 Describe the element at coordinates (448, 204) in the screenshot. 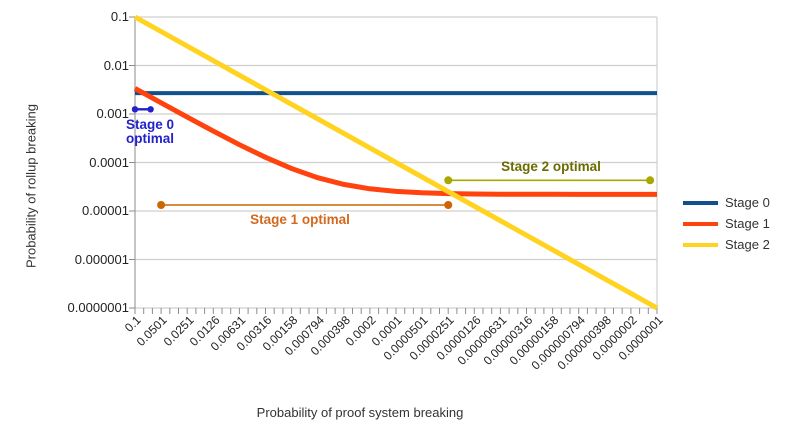

I see `annotation-dot-stage1-optimal-end` at that location.